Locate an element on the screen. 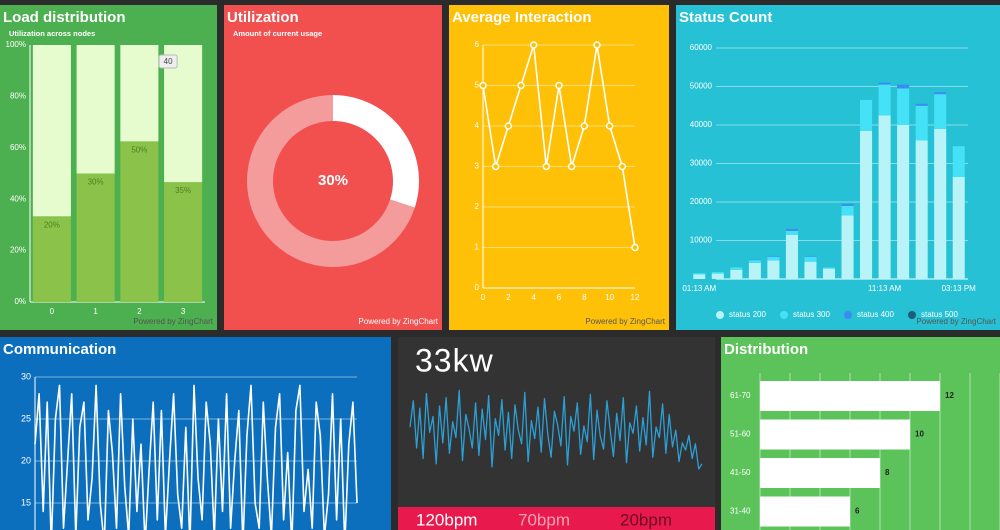 This screenshot has height=530, width=1000. y-tick-label: 6 is located at coordinates (477, 44).